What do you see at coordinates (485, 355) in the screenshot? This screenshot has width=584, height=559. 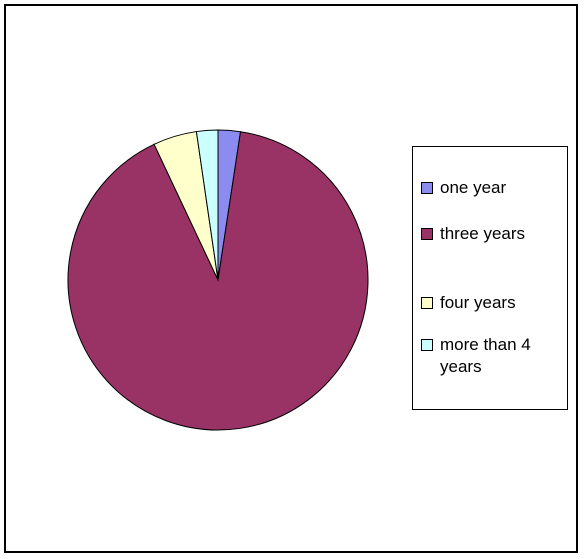 I see `legend-label-more-than-4-years: more than 4 years` at bounding box center [485, 355].